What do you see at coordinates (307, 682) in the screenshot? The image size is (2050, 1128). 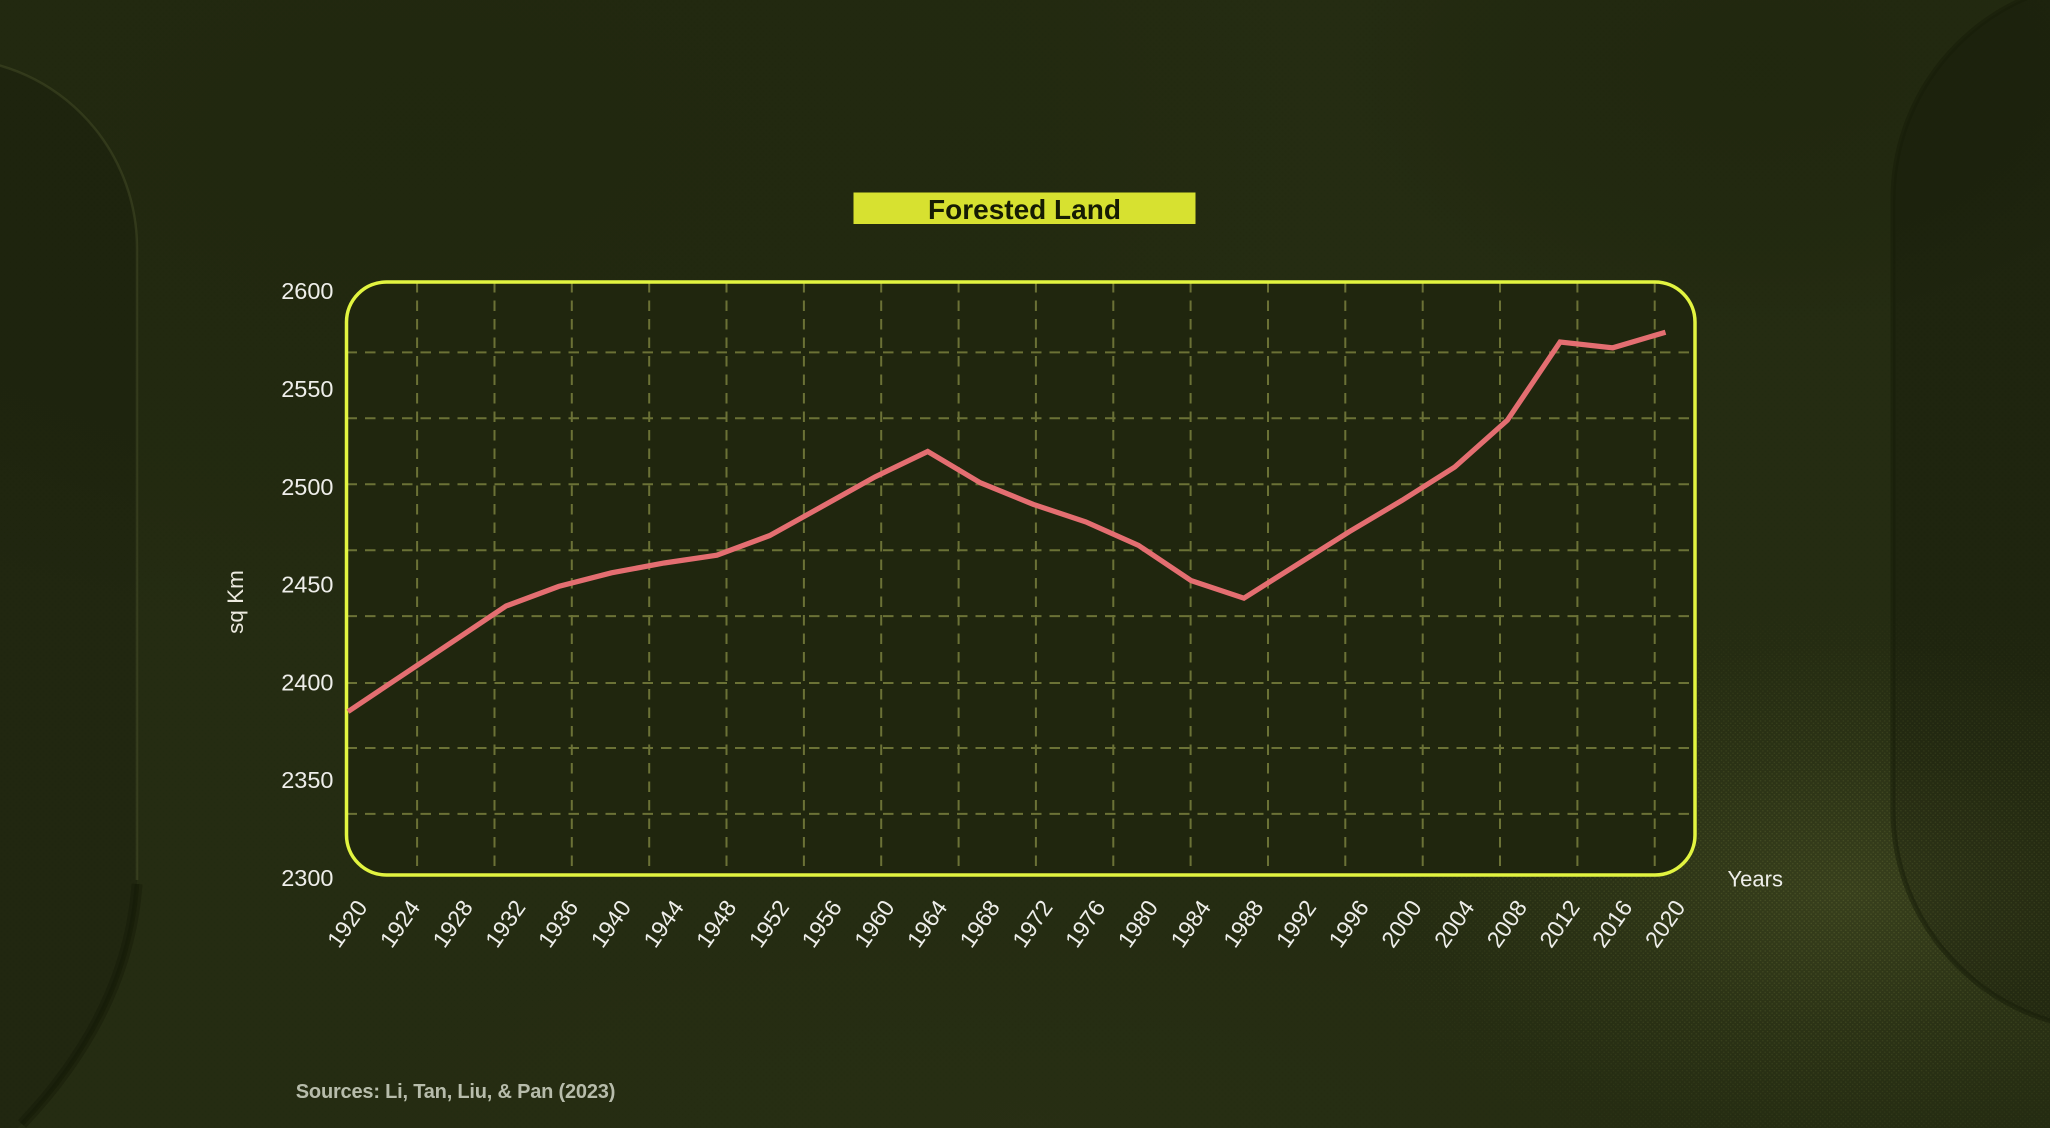 I see `svg-text: 2400` at bounding box center [307, 682].